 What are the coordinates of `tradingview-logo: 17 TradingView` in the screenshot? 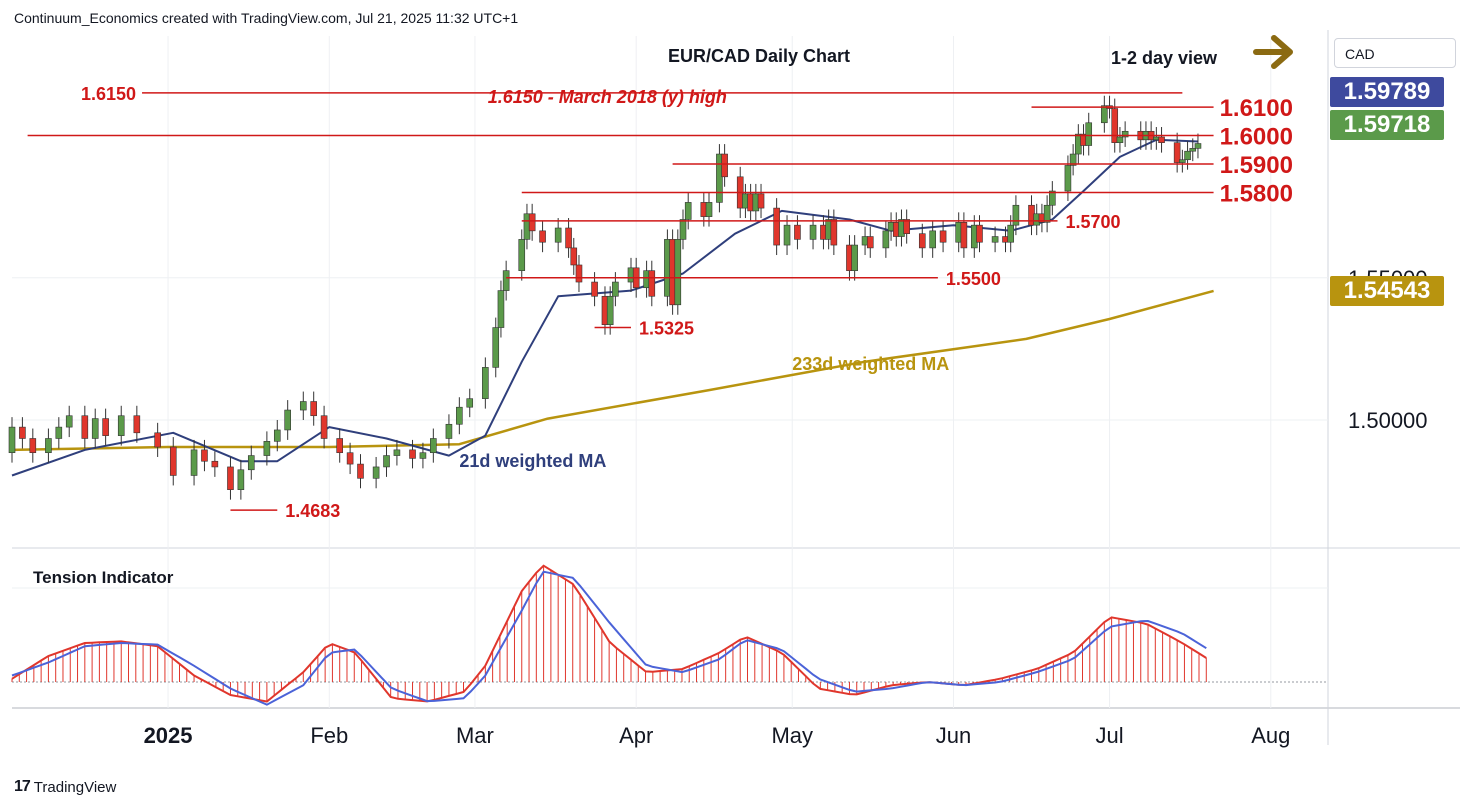 It's located at (65, 787).